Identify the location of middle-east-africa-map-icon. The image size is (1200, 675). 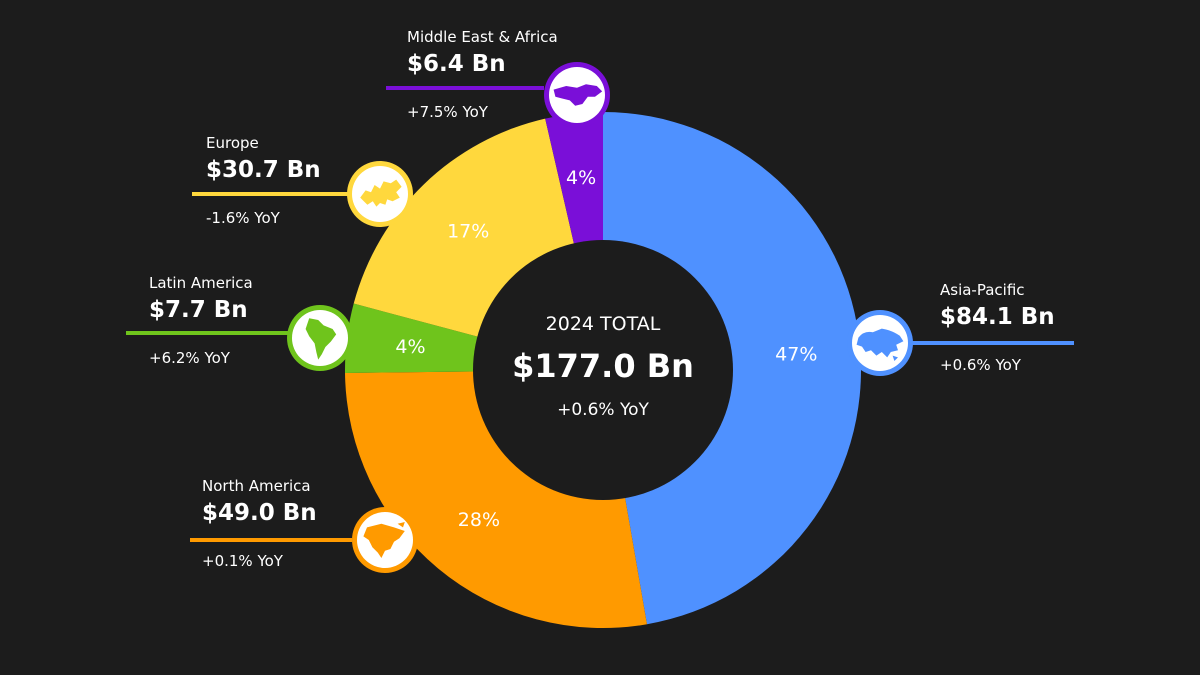
(578, 95).